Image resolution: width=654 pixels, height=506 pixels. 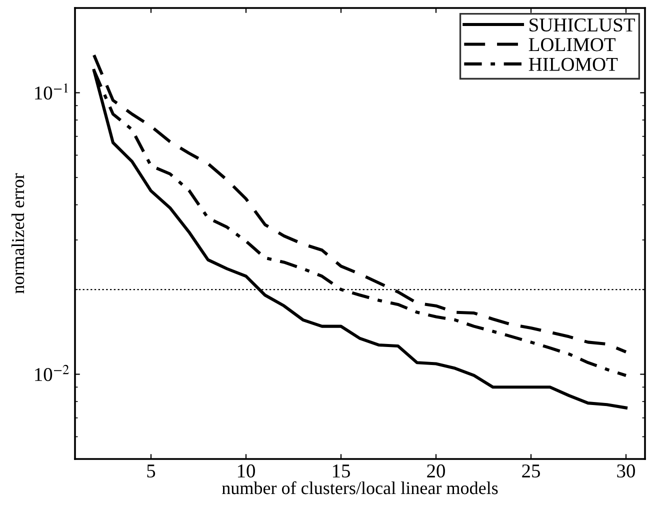 I want to click on x-tick-label: 30, so click(x=626, y=471).